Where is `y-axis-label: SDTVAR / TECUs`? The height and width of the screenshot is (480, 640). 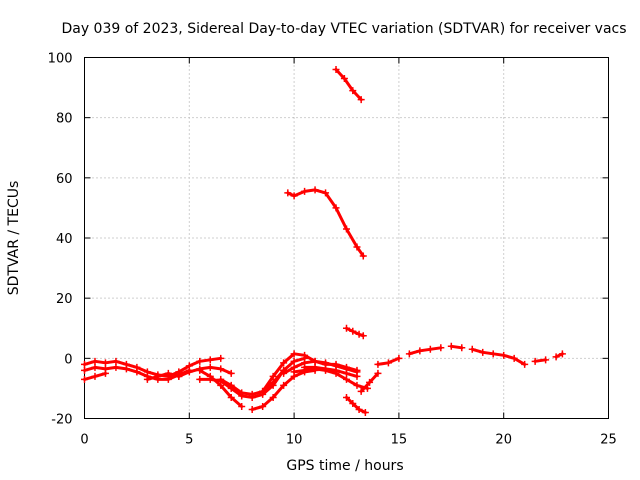 y-axis-label: SDTVAR / TECUs is located at coordinates (14, 238).